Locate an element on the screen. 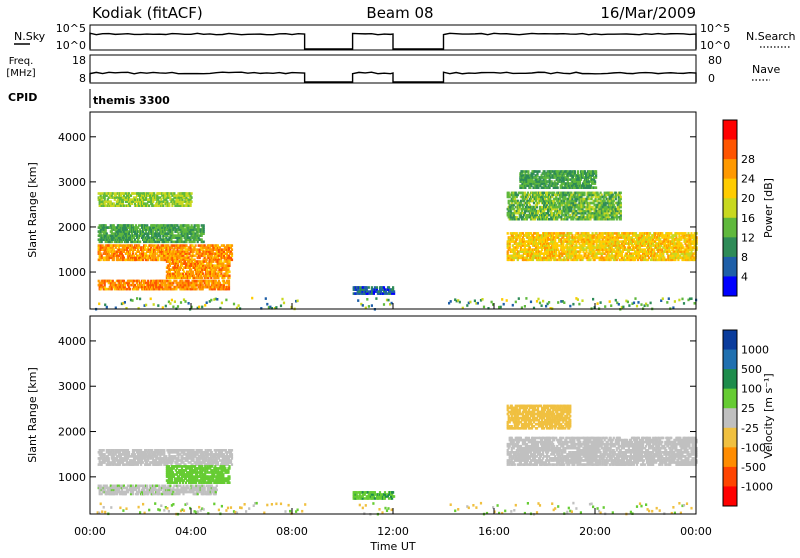 Image resolution: width=800 pixels, height=558 pixels. freq-tick-top: 18 is located at coordinates (79, 60).